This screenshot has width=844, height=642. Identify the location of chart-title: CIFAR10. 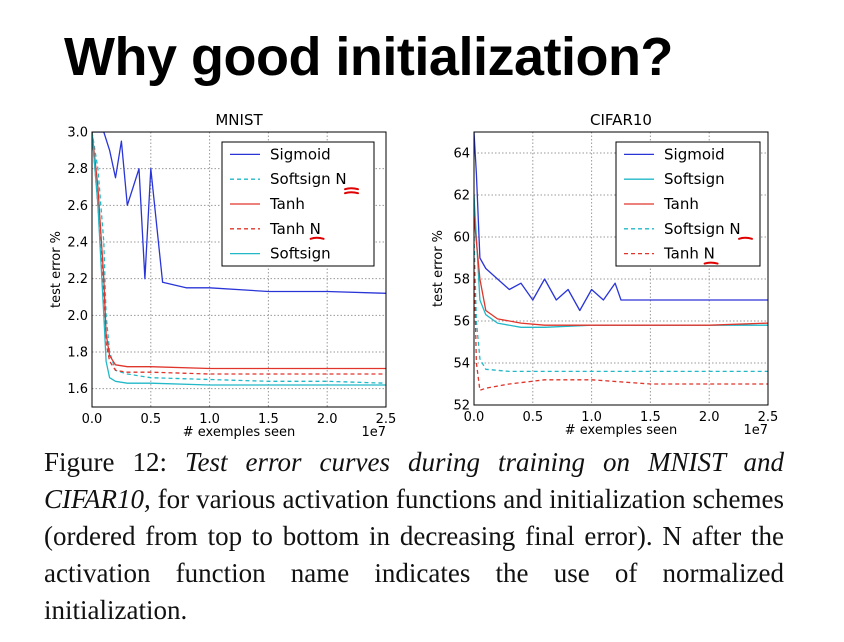
(621, 120).